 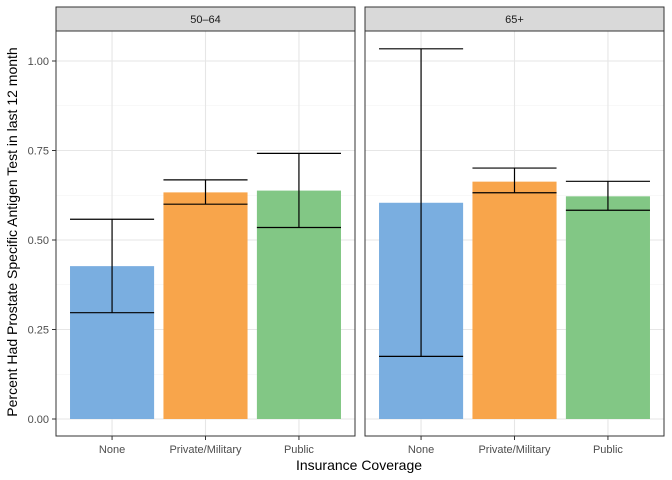 What do you see at coordinates (38, 331) in the screenshot?
I see `y-tick-label: 0.25` at bounding box center [38, 331].